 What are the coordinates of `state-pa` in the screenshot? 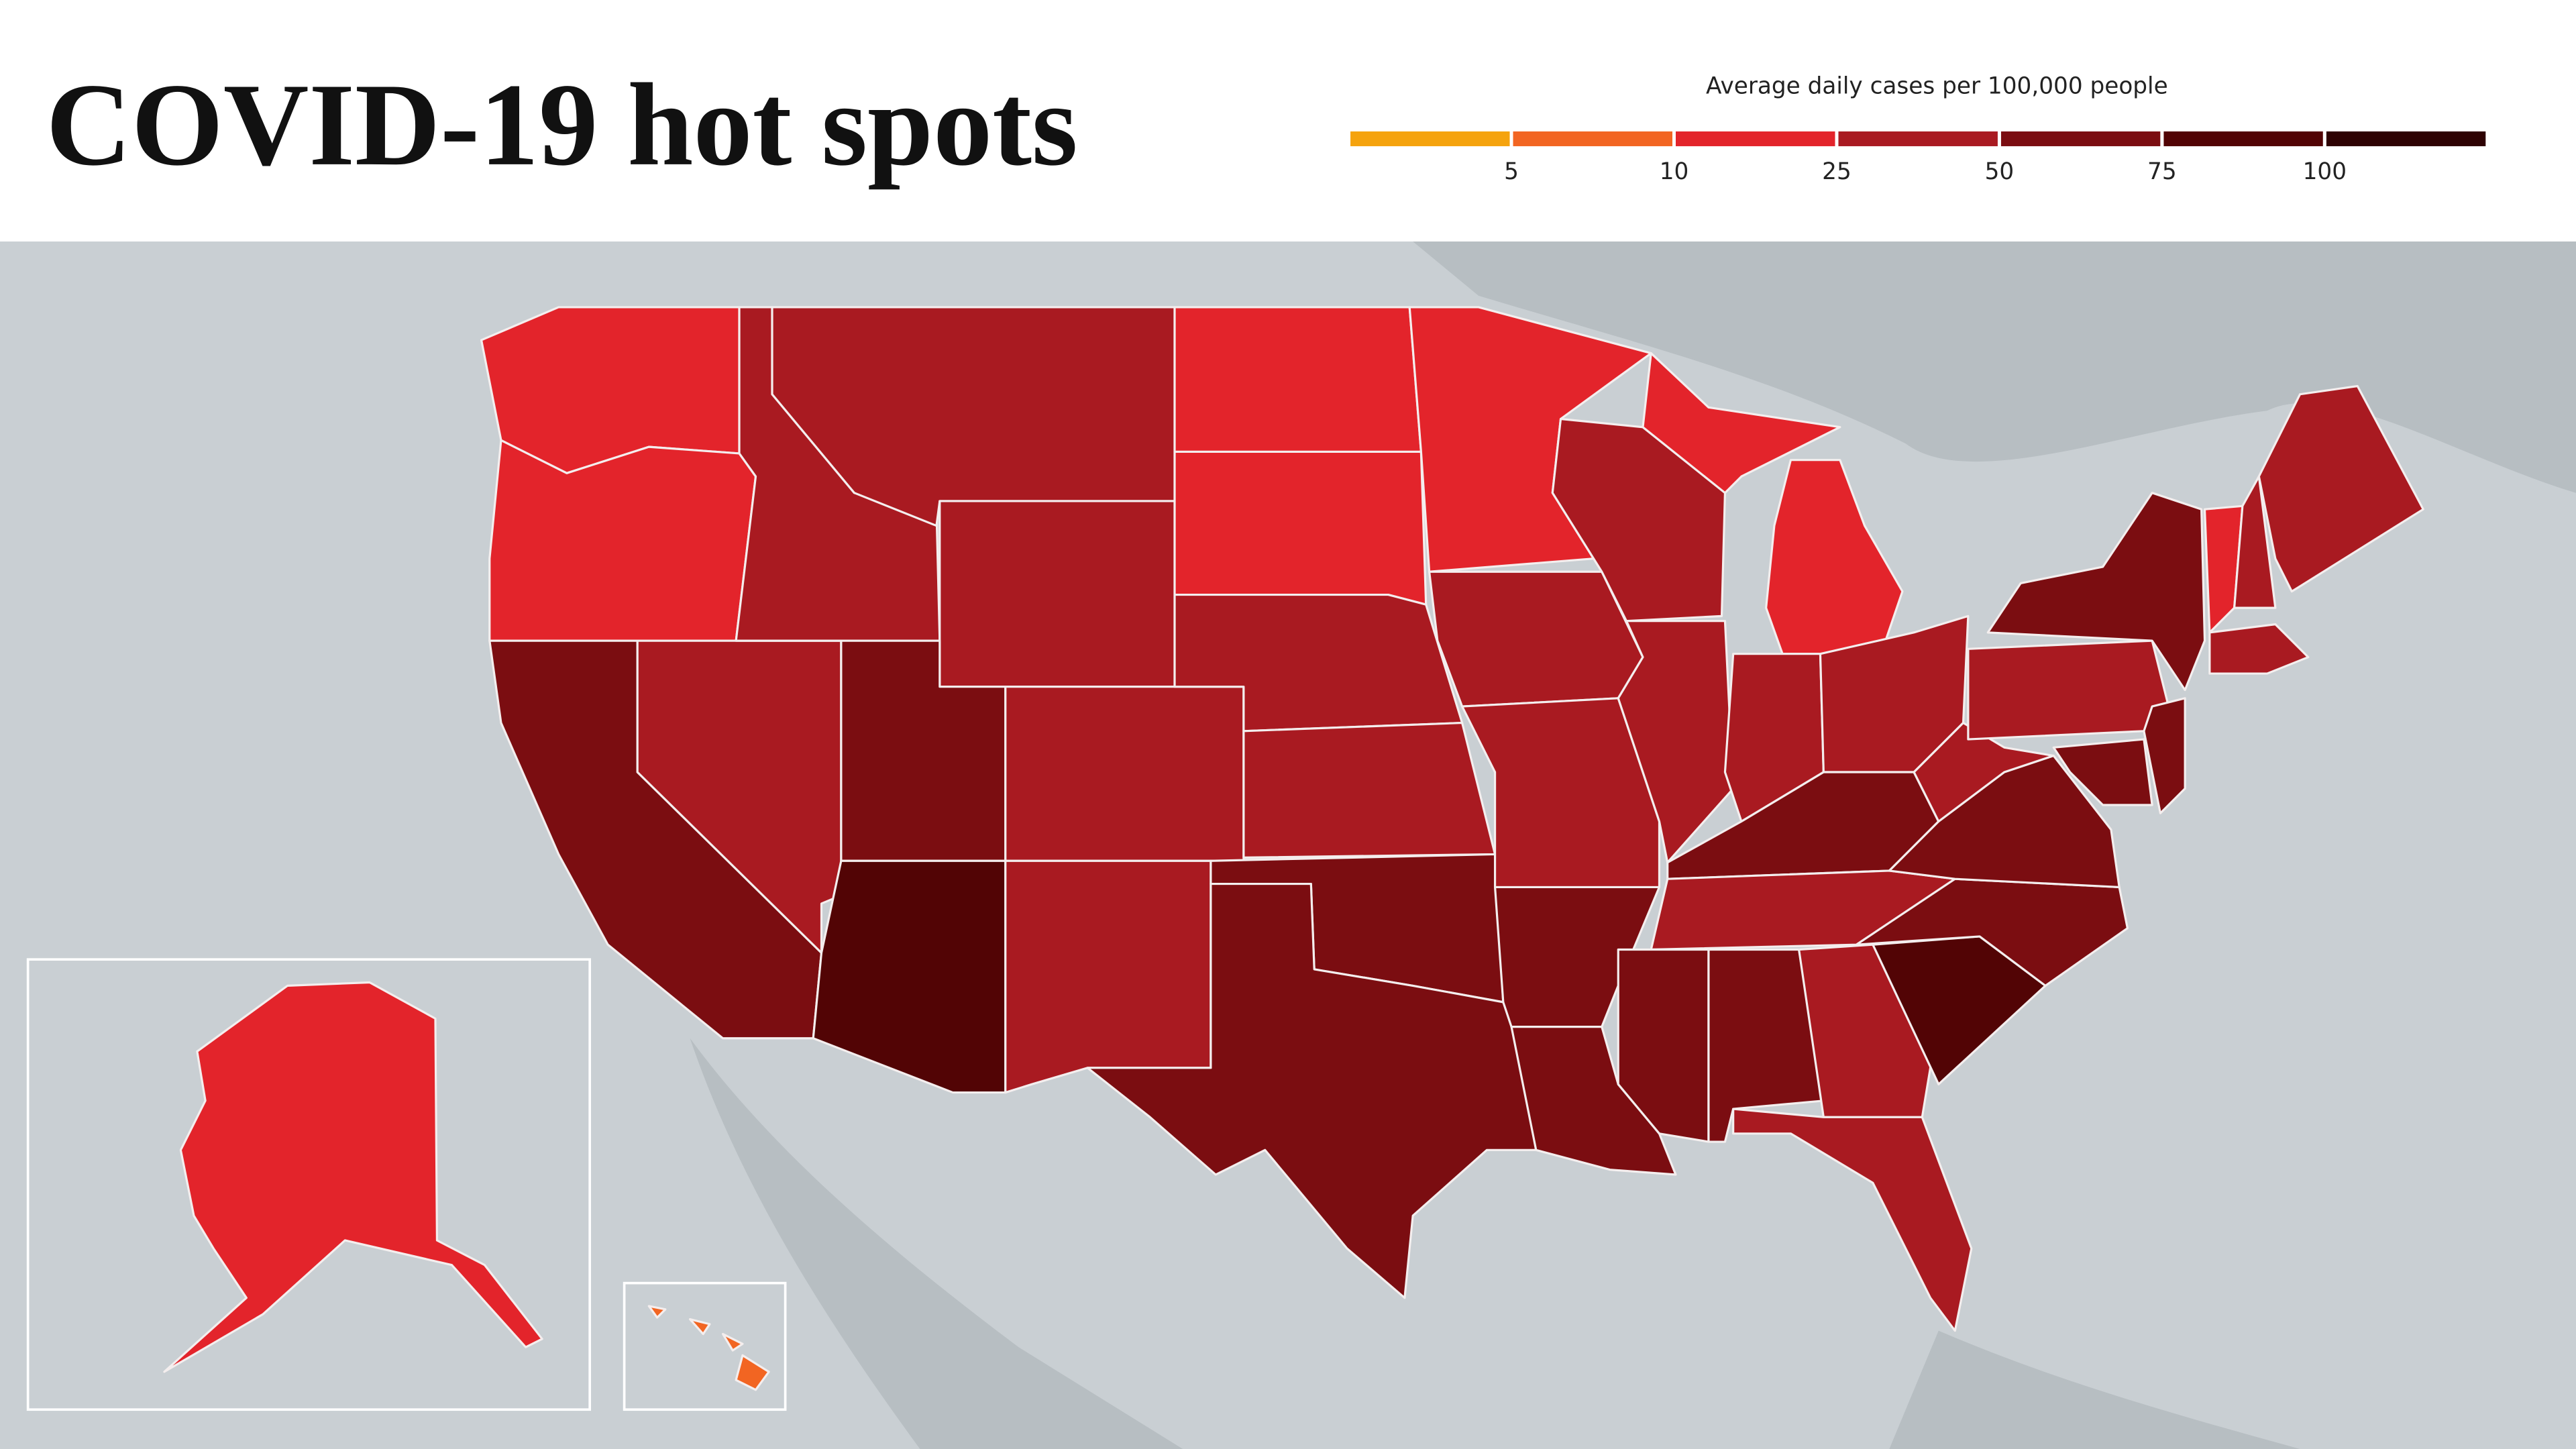 It's located at (2068, 690).